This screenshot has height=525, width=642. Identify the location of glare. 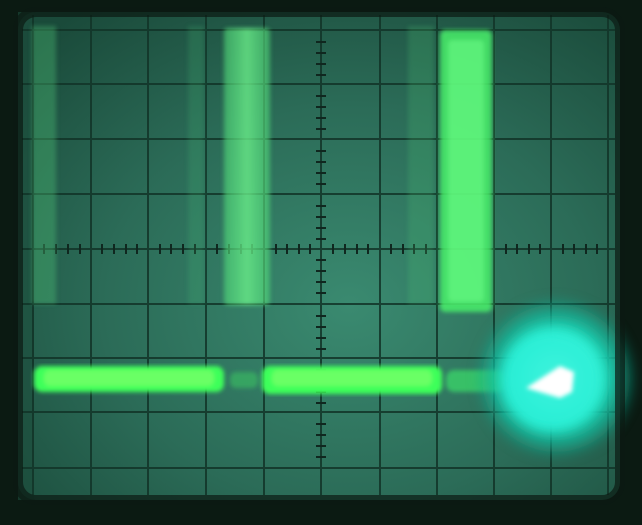
(556, 378).